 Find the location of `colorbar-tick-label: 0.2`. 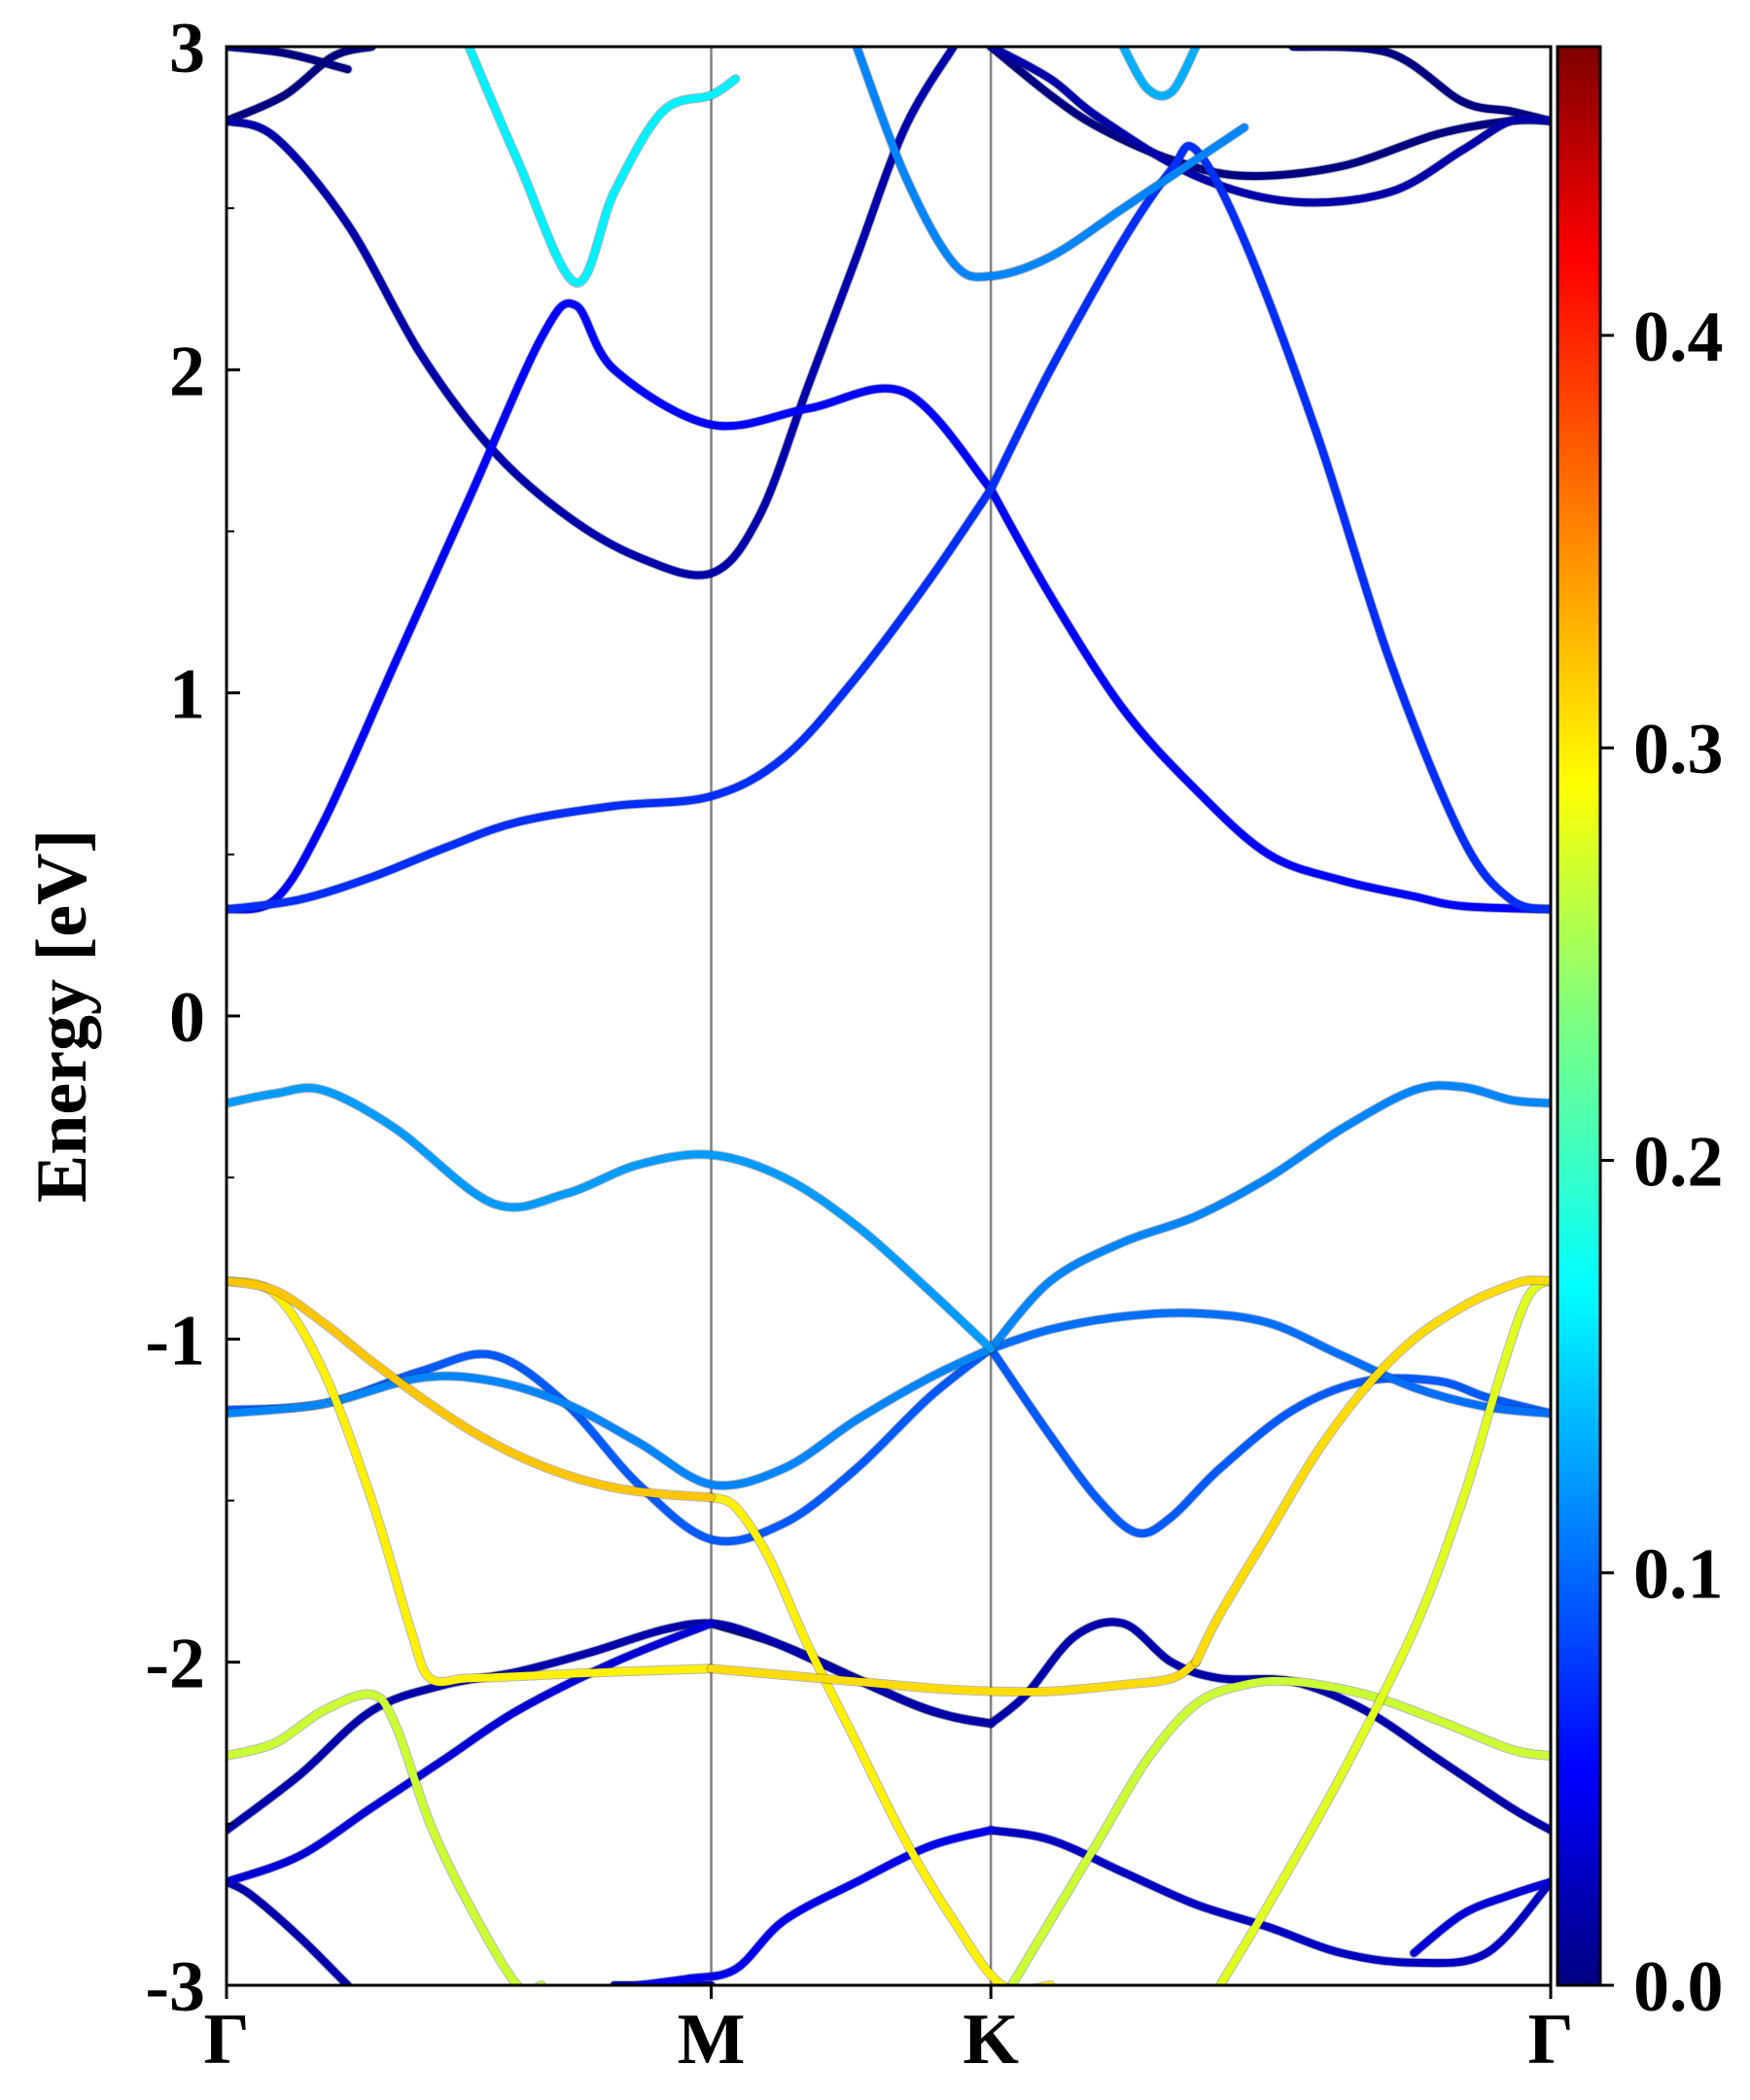

colorbar-tick-label: 0.2 is located at coordinates (1678, 1162).